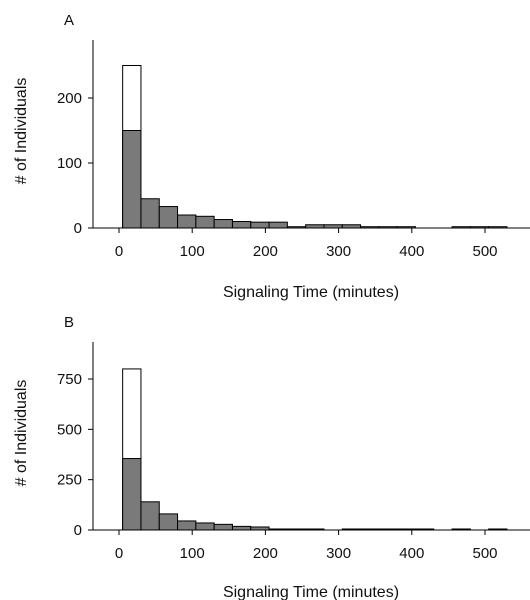 The width and height of the screenshot is (530, 600). Describe the element at coordinates (69, 480) in the screenshot. I see `panel-b-y-tick-label-1: 250` at that location.